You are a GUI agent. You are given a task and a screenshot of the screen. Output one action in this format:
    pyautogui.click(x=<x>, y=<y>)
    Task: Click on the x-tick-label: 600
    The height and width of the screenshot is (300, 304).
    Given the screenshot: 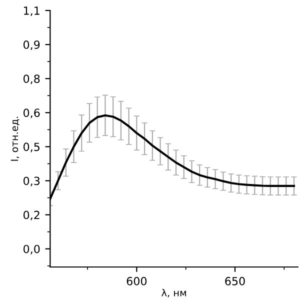 What is the action you would take?
    pyautogui.click(x=136, y=281)
    